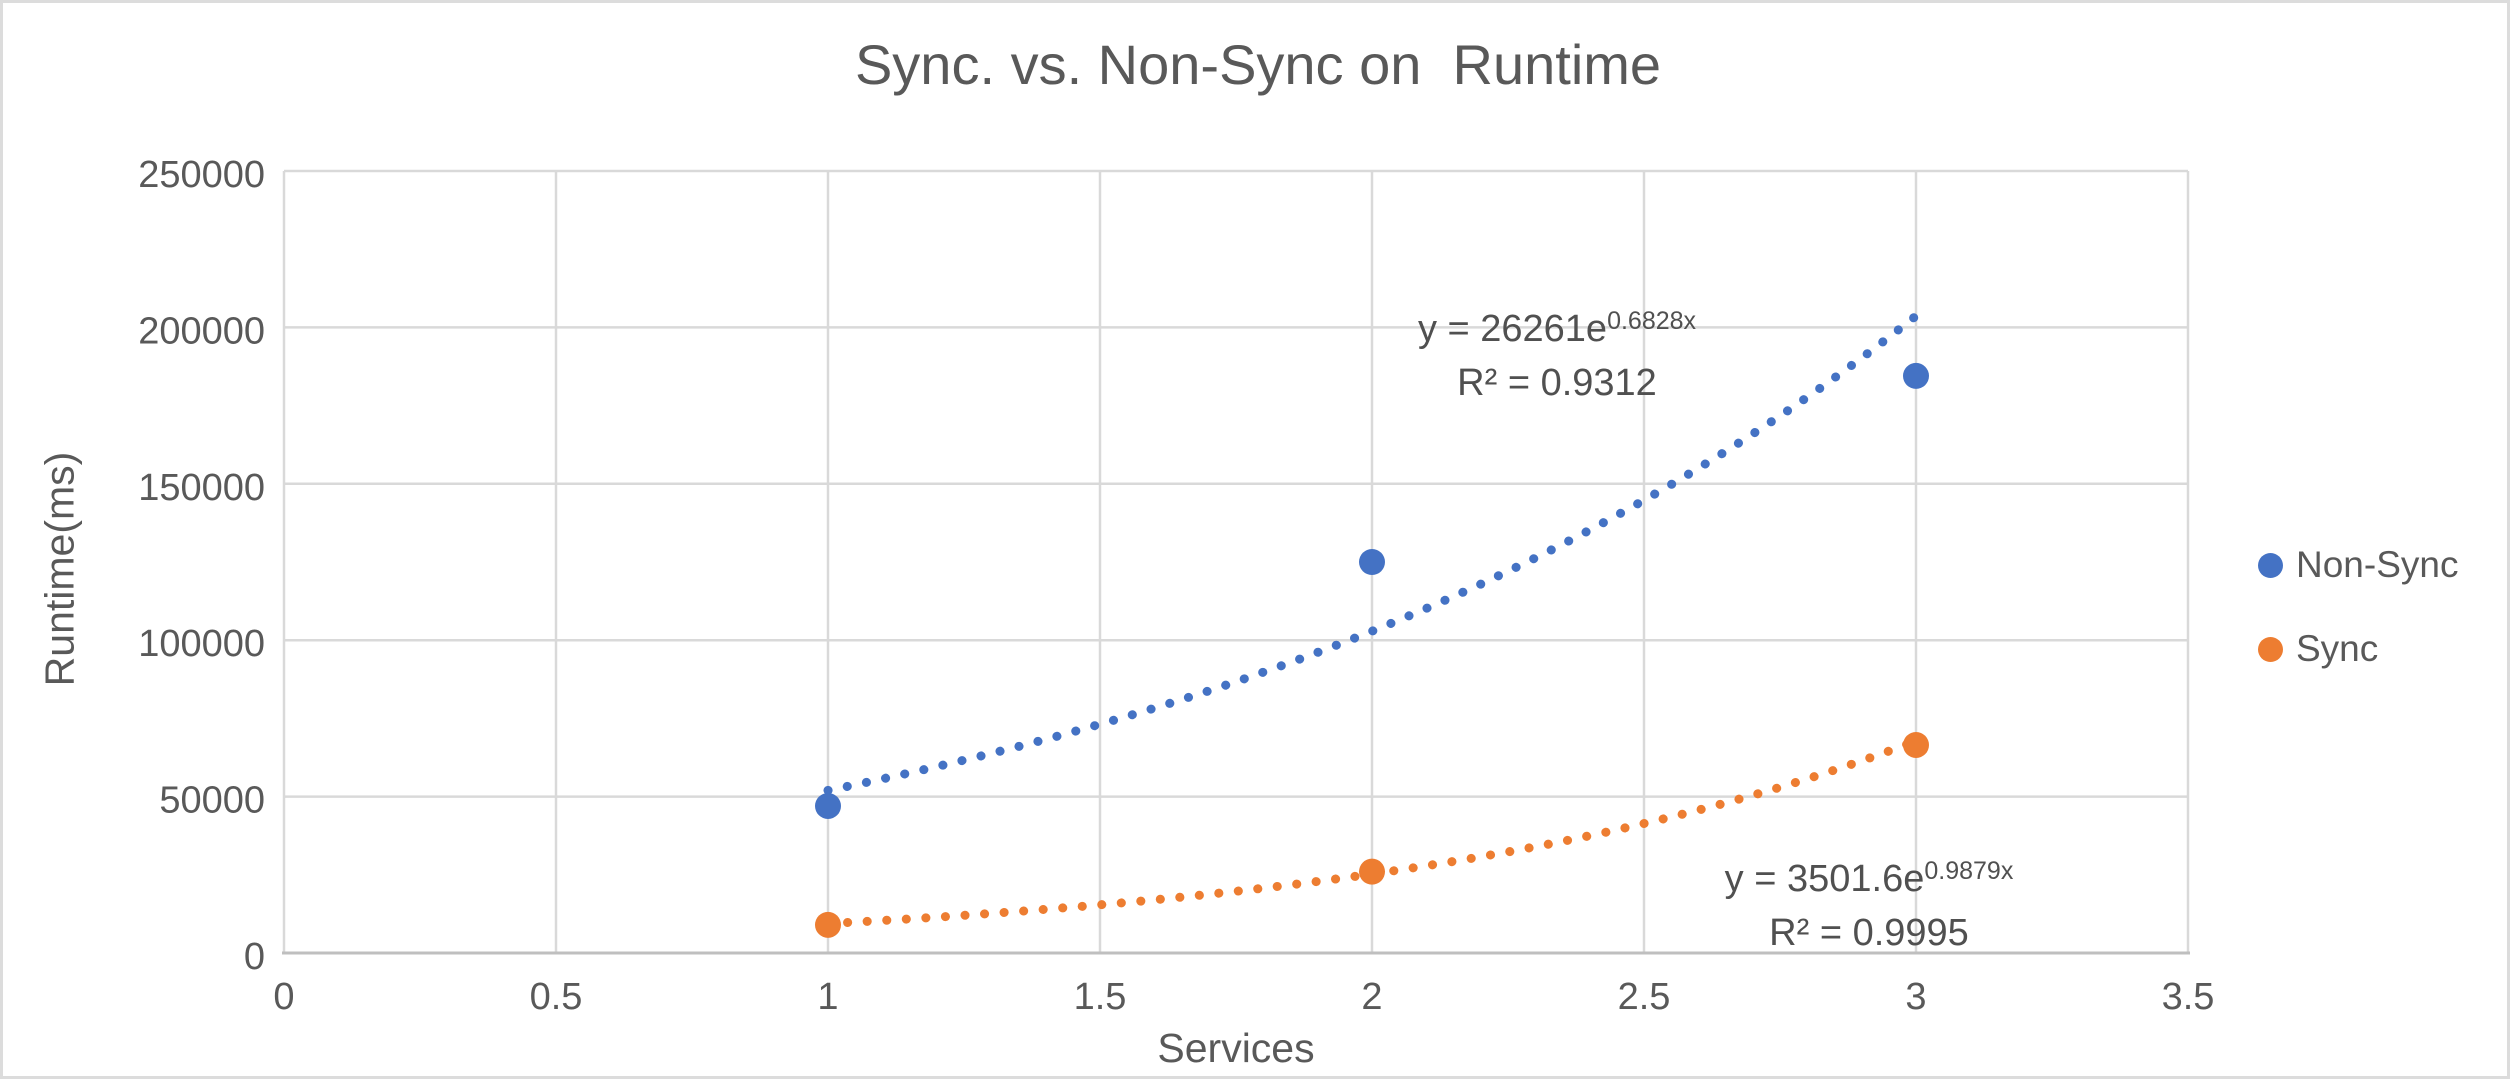 The width and height of the screenshot is (2510, 1082). What do you see at coordinates (2188, 997) in the screenshot?
I see `x-tick-label: 3.5` at bounding box center [2188, 997].